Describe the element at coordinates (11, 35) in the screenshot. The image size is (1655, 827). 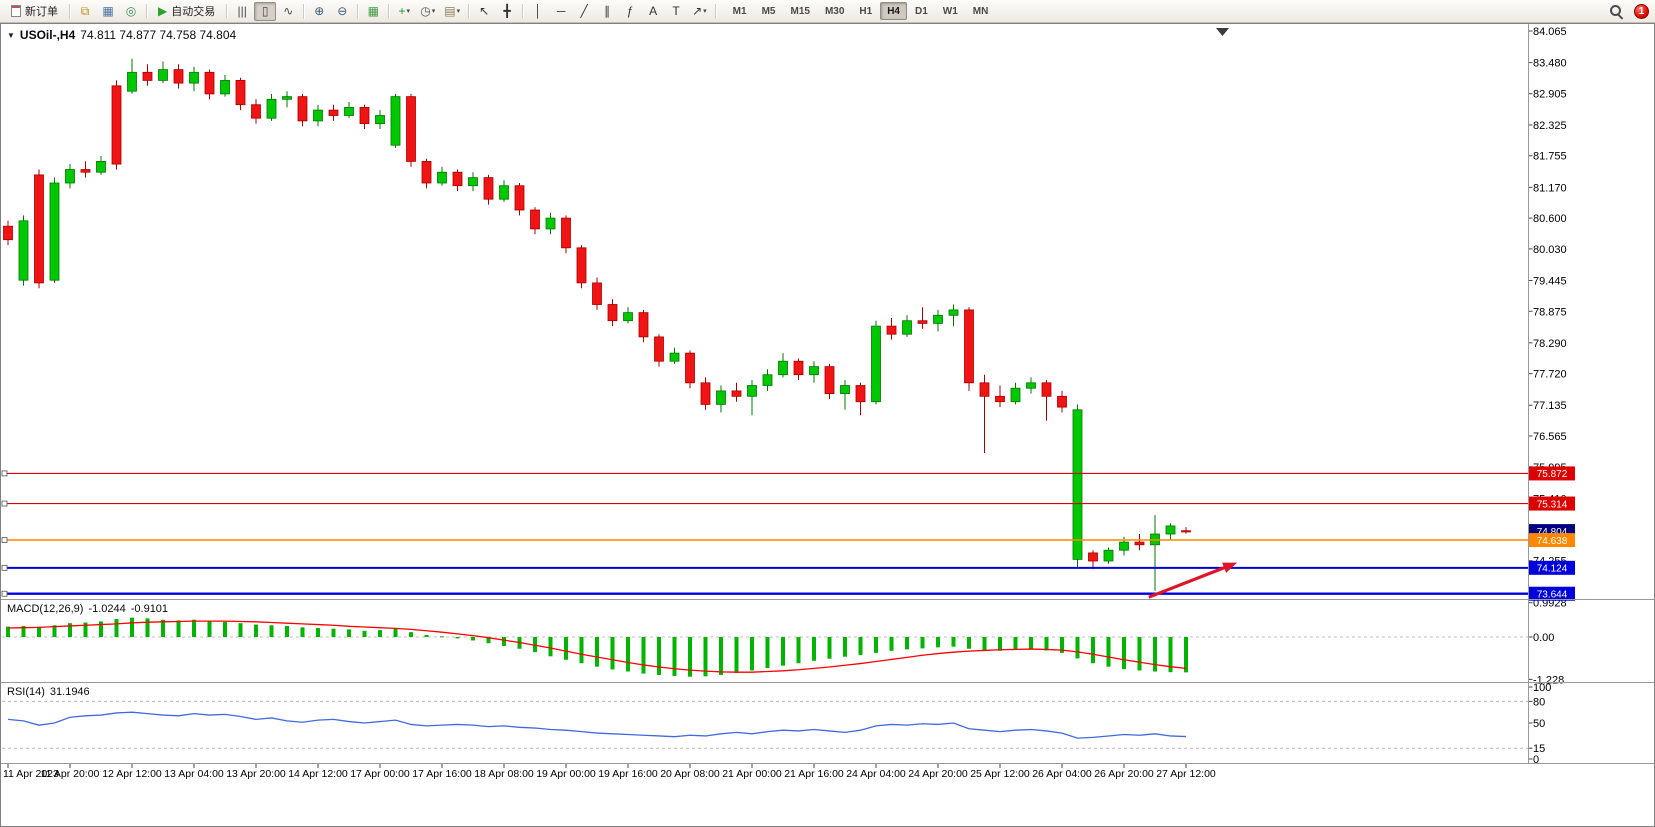
I see `one-click-trading-arrow: ▼` at that location.